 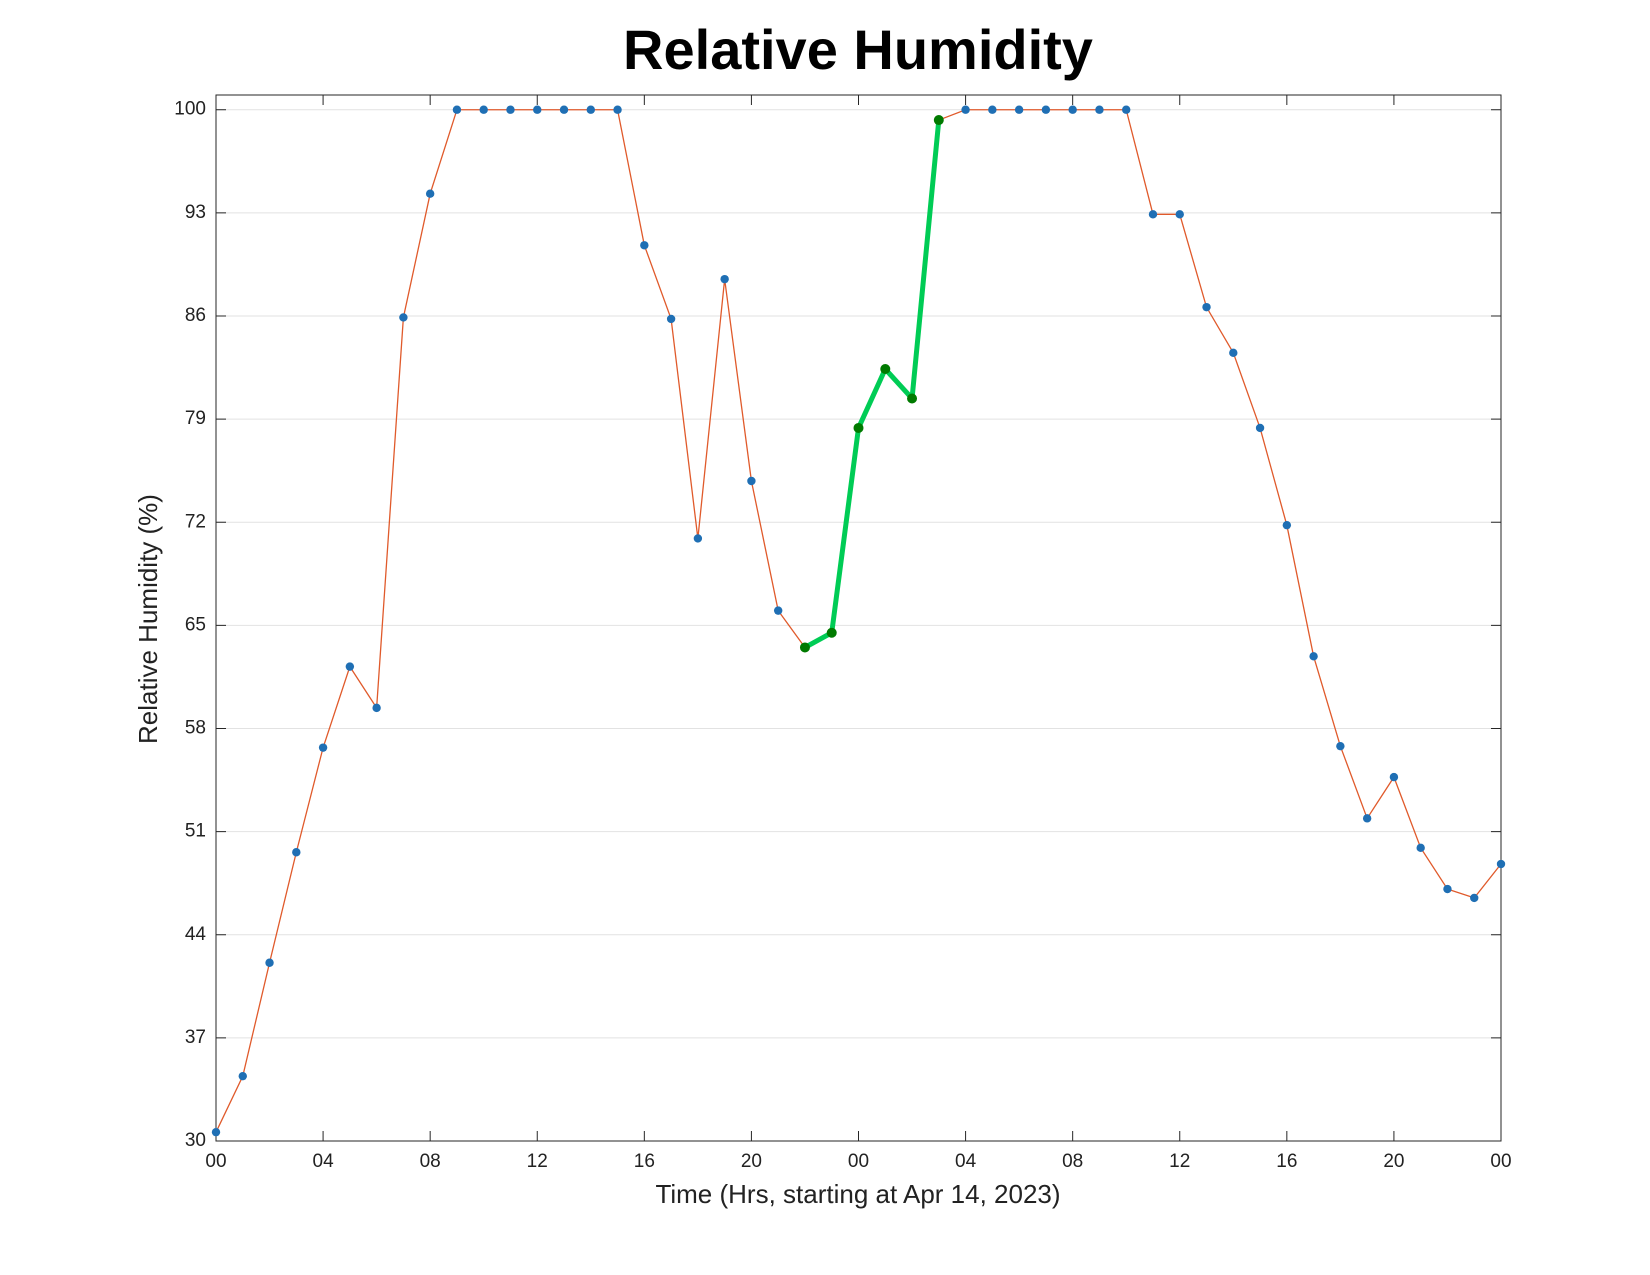 I want to click on y-tick-label: 86, so click(x=195, y=315).